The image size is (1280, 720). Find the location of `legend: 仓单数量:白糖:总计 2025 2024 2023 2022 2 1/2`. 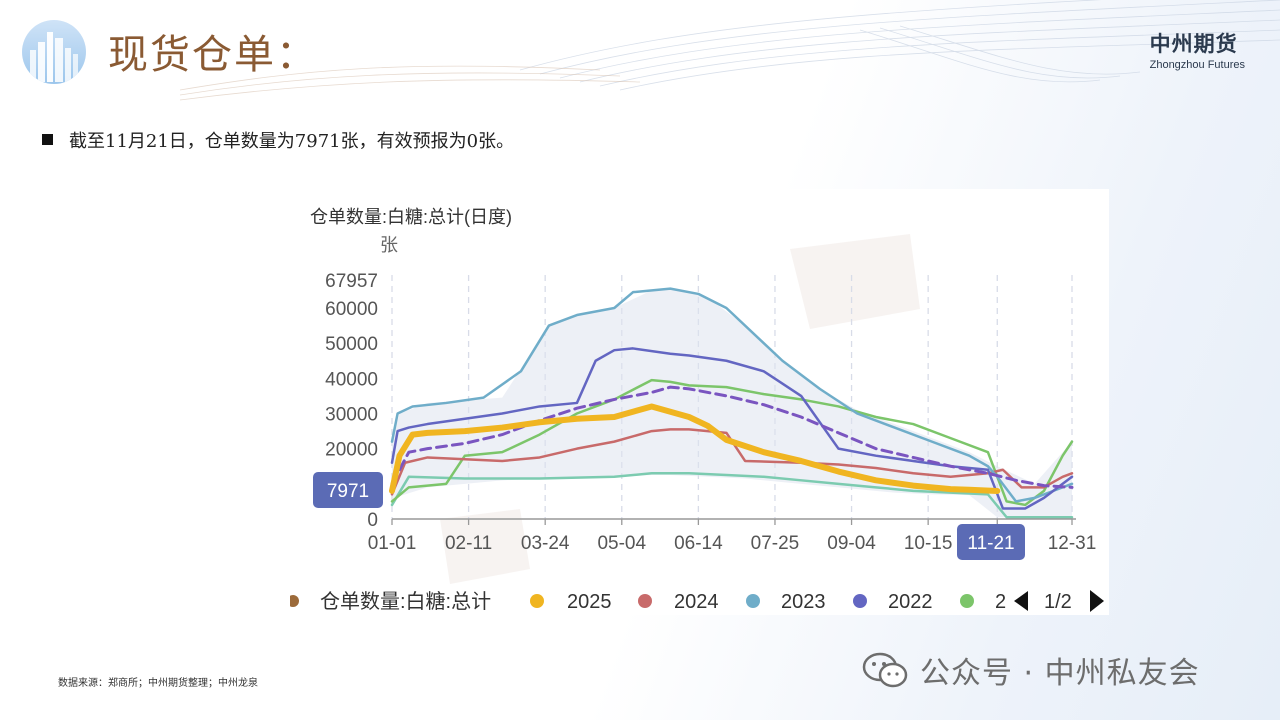

legend: 仓单数量:白糖:总计 2025 2024 2023 2022 2 1/2 is located at coordinates (695, 601).